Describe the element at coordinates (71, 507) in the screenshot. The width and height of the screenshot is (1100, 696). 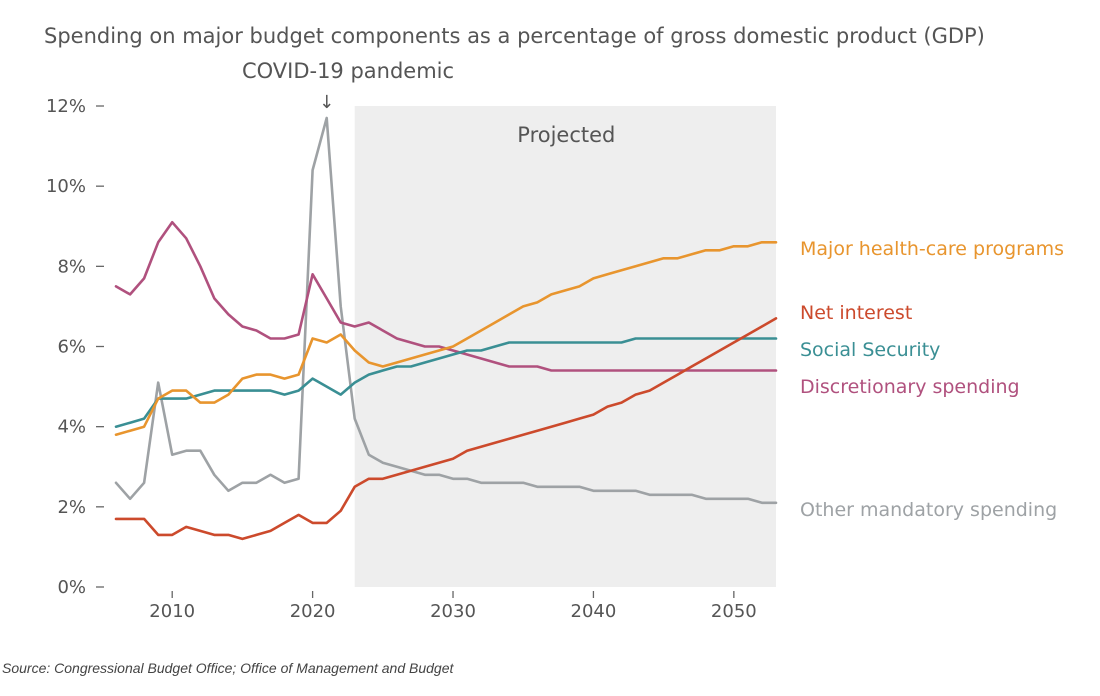
I see `y-tick-label: 2%` at that location.